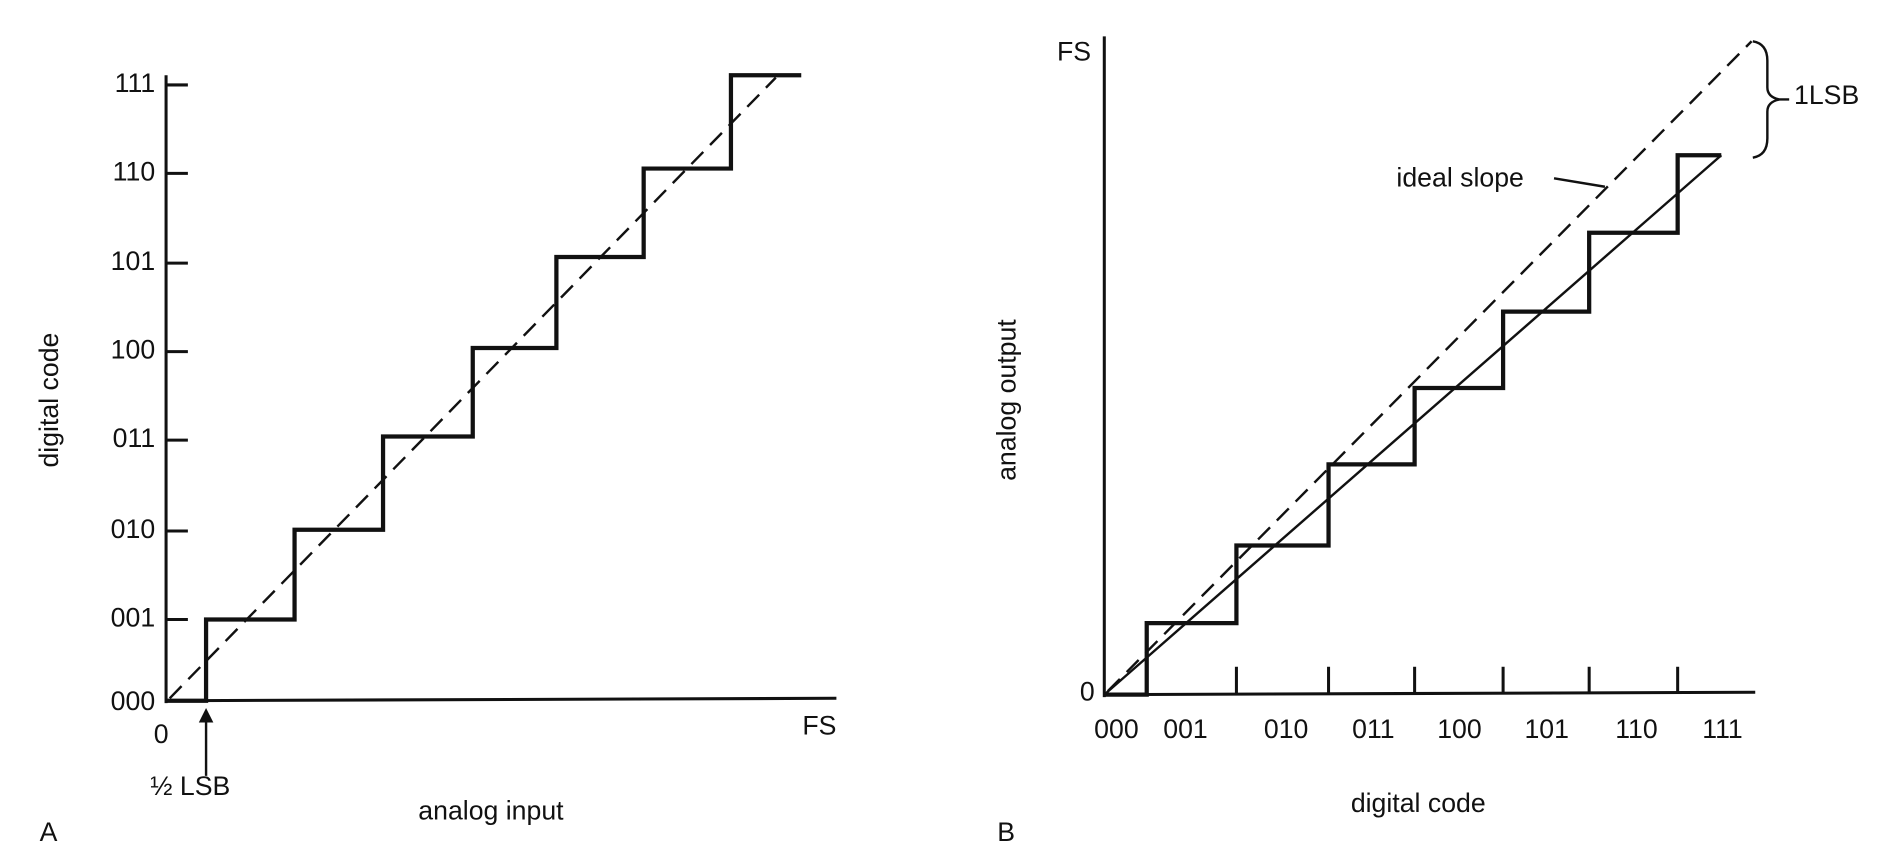 Image resolution: width=1891 pixels, height=862 pixels. I want to click on x-tick-label: 001, so click(1185, 729).